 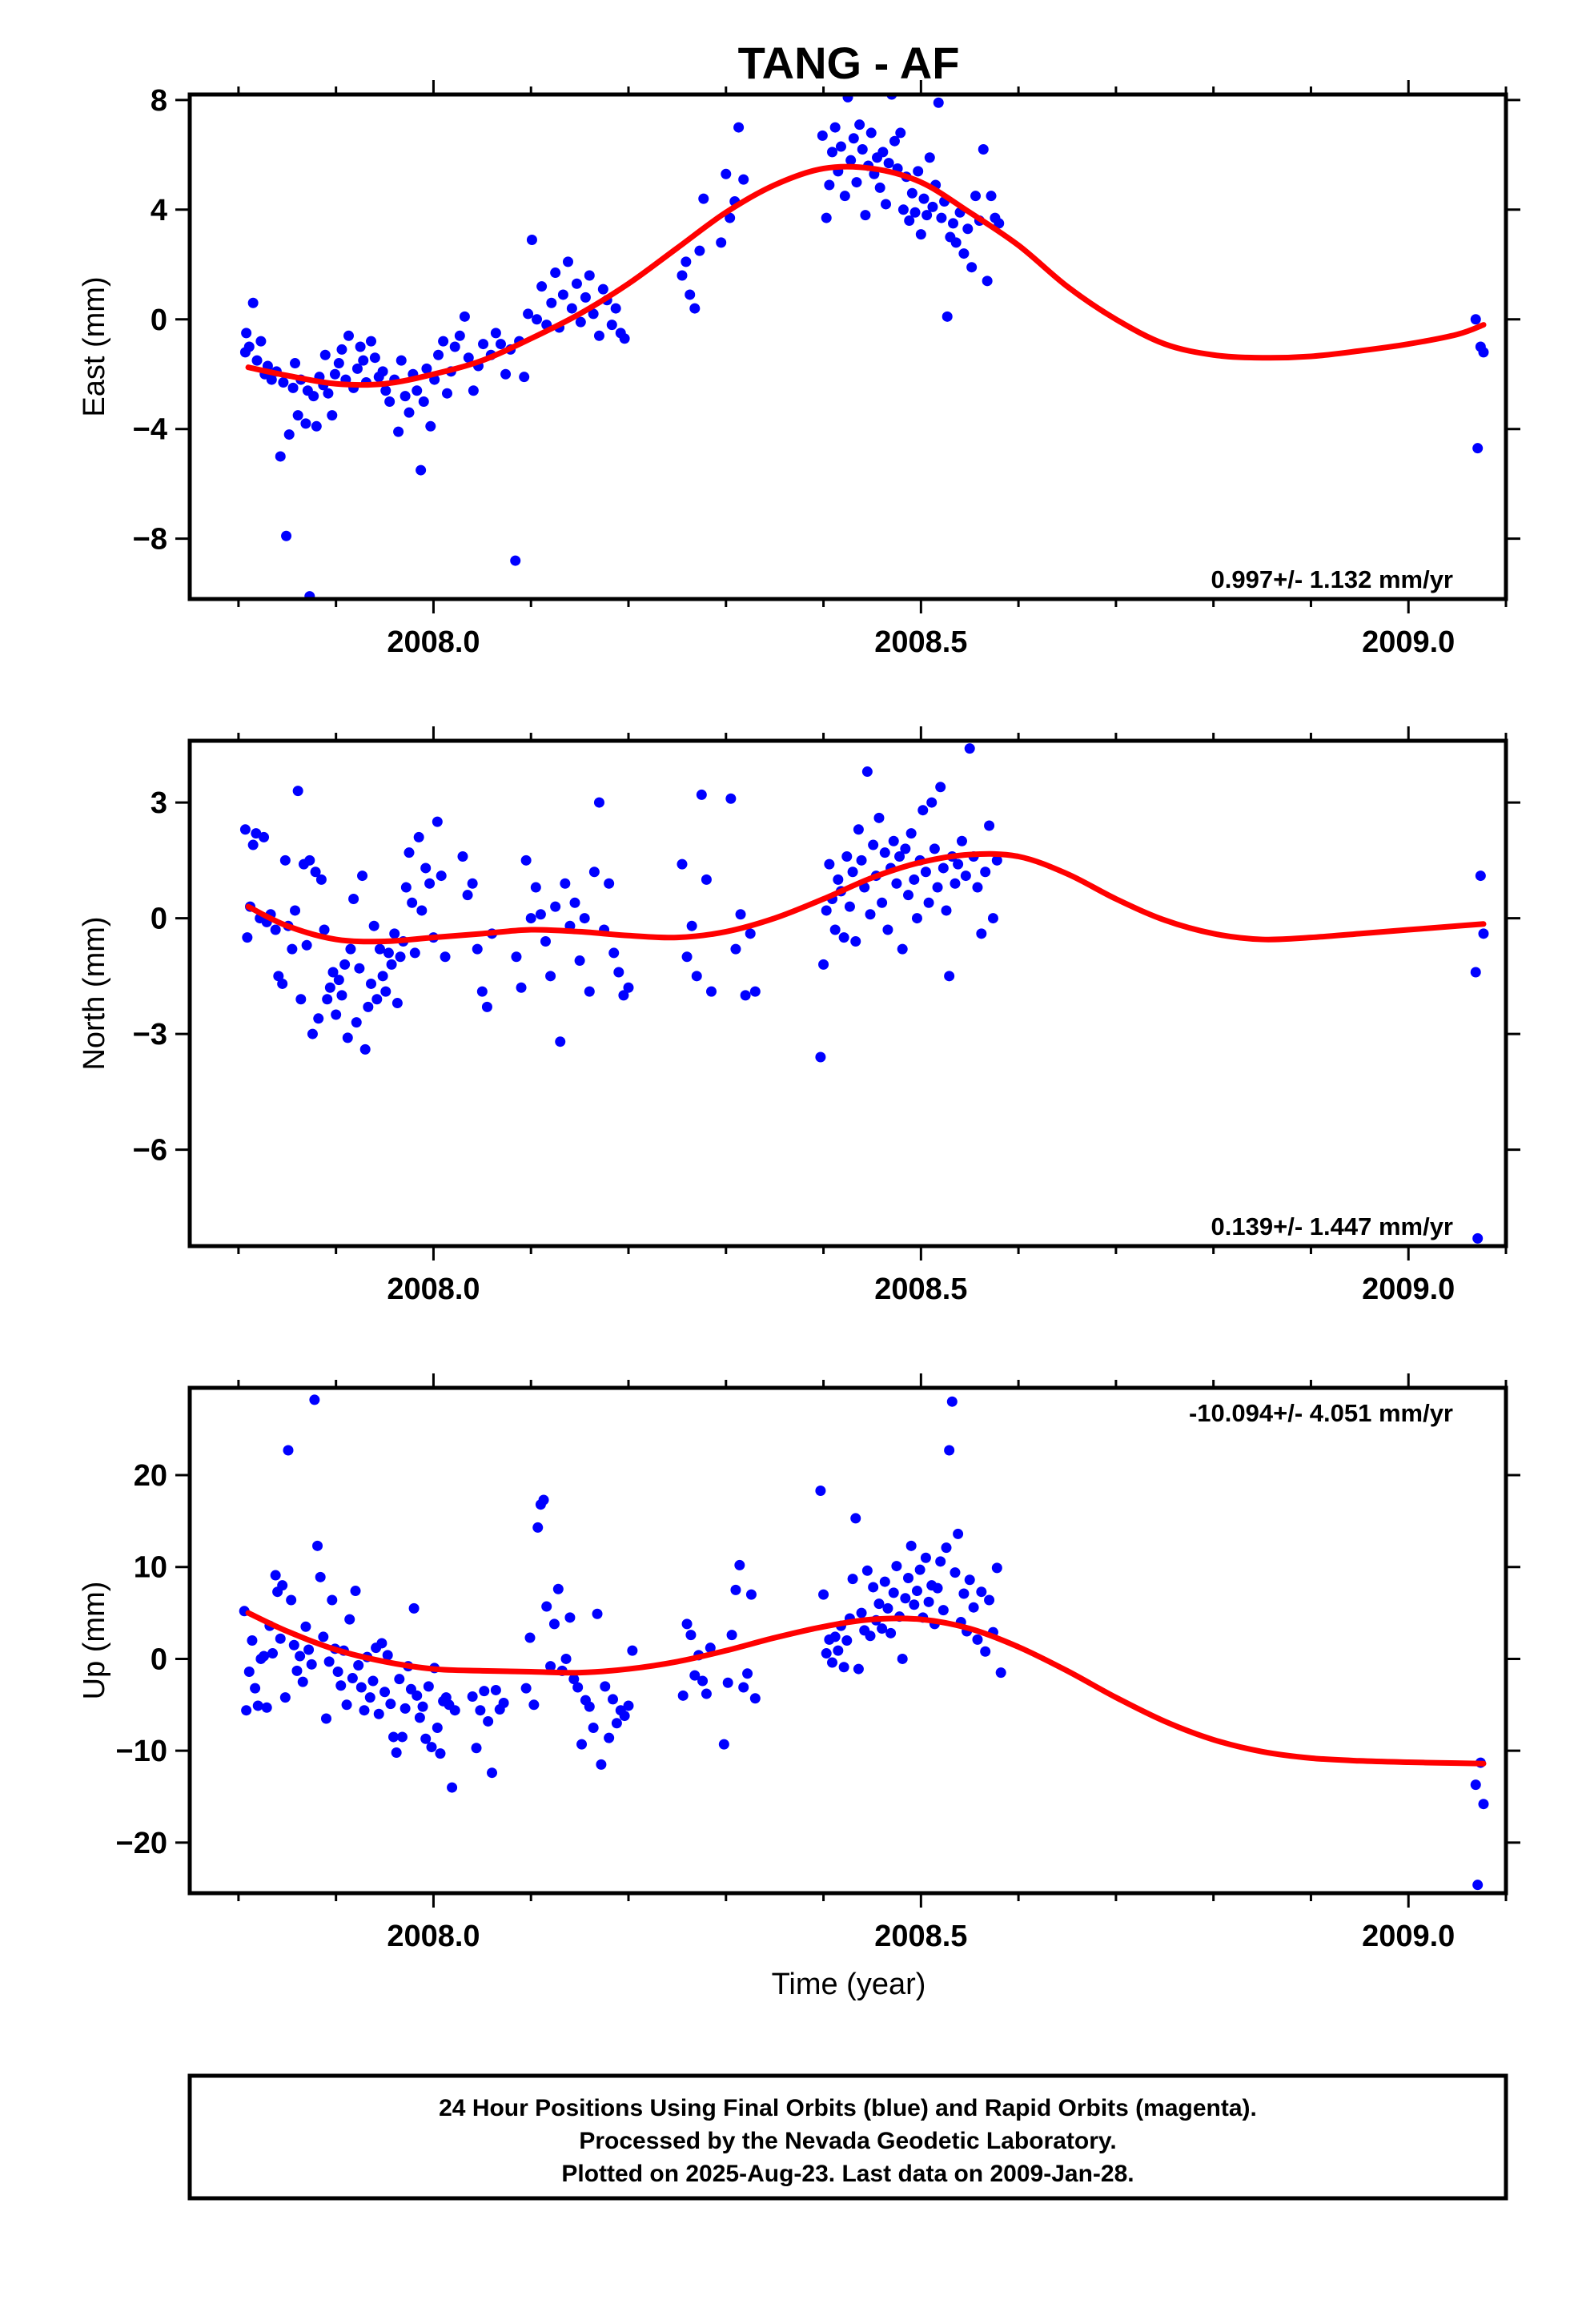 What do you see at coordinates (849, 63) in the screenshot?
I see `figure-title: TANG - AF` at bounding box center [849, 63].